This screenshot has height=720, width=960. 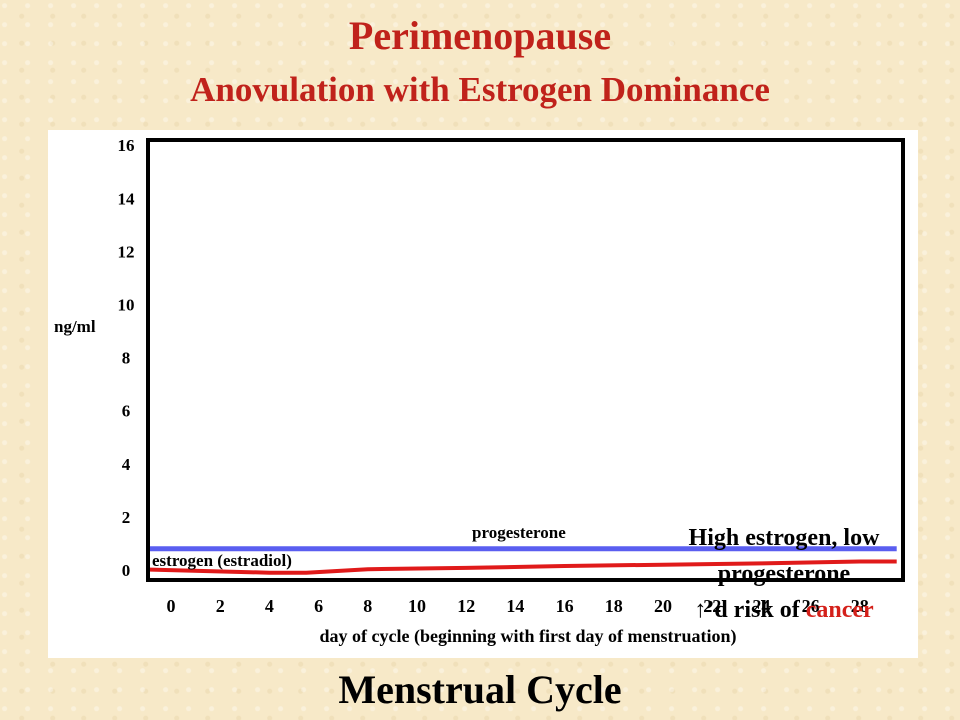 I want to click on x-tick-label-16: 16, so click(x=565, y=606).